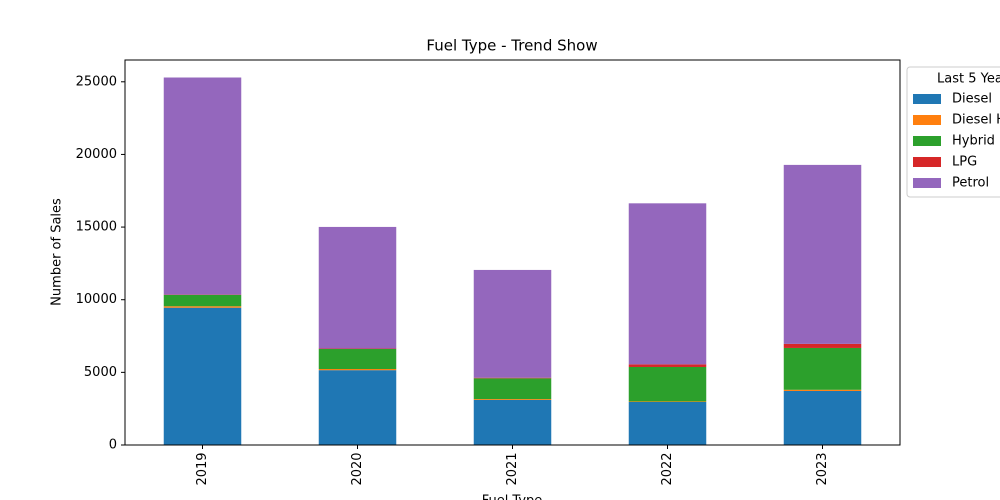 This screenshot has width=1000, height=500. I want to click on y-axis-label: Number of Sales, so click(57, 252).